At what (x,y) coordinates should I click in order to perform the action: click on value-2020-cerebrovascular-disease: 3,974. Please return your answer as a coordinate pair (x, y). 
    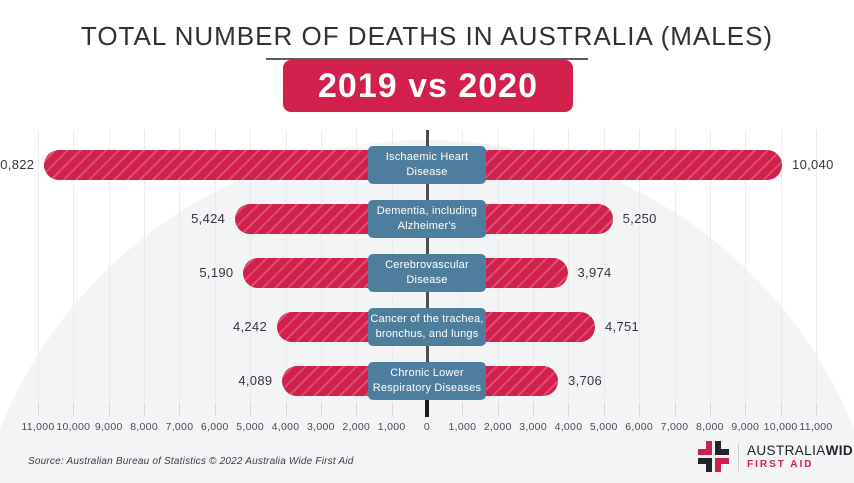
    Looking at the image, I should click on (594, 272).